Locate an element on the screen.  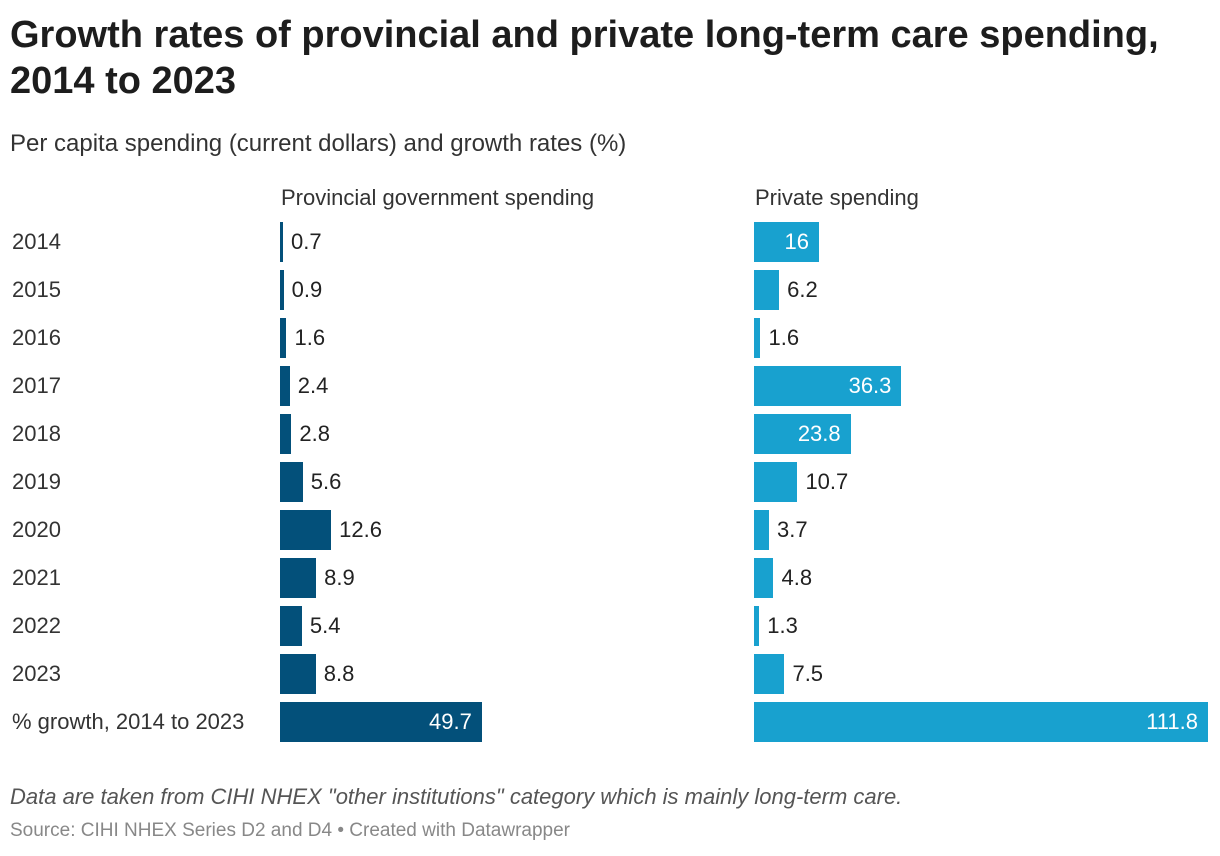
row-label: 2015 is located at coordinates (36, 289).